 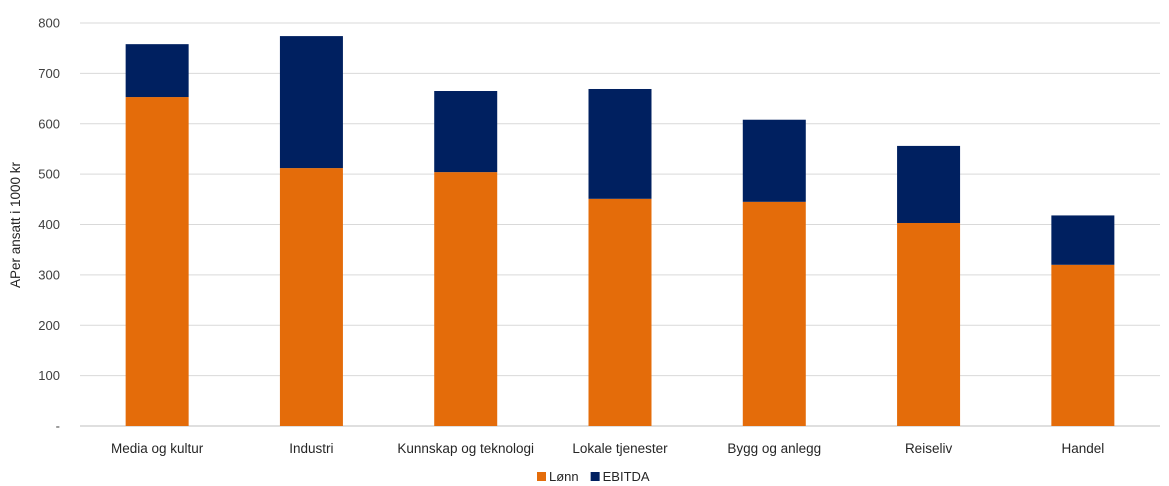 What do you see at coordinates (157, 448) in the screenshot?
I see `x-category-label: Media og kultur` at bounding box center [157, 448].